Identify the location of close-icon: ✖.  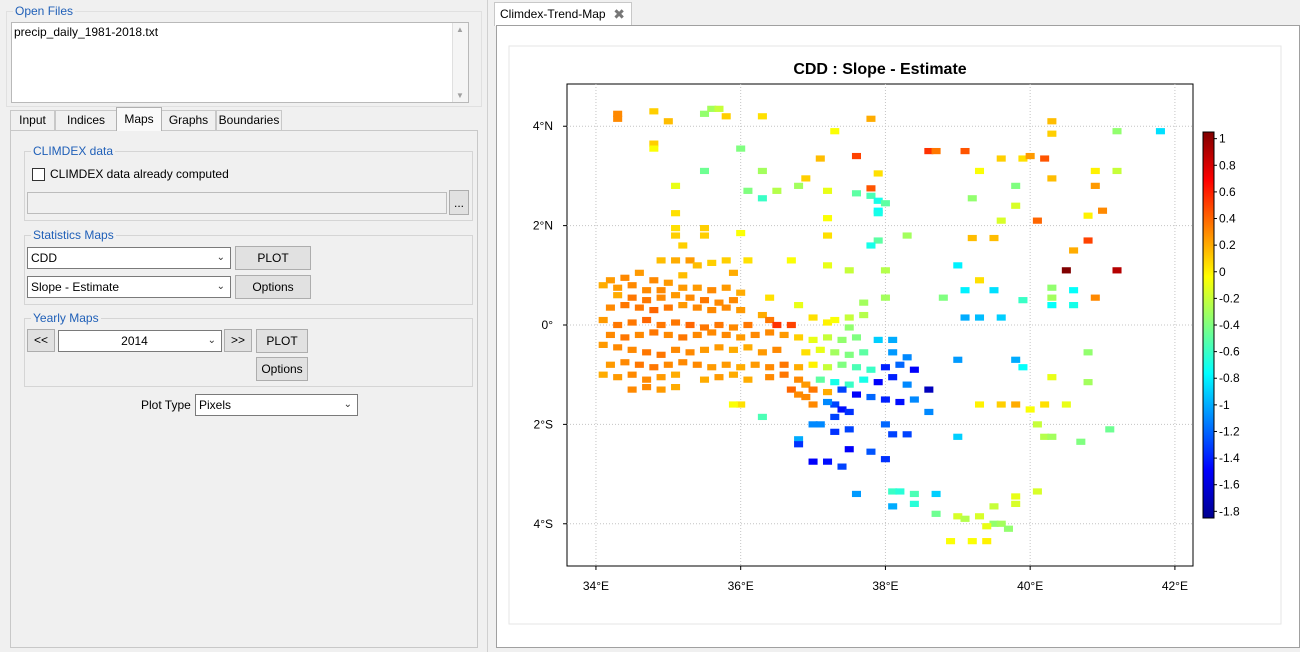
(619, 14).